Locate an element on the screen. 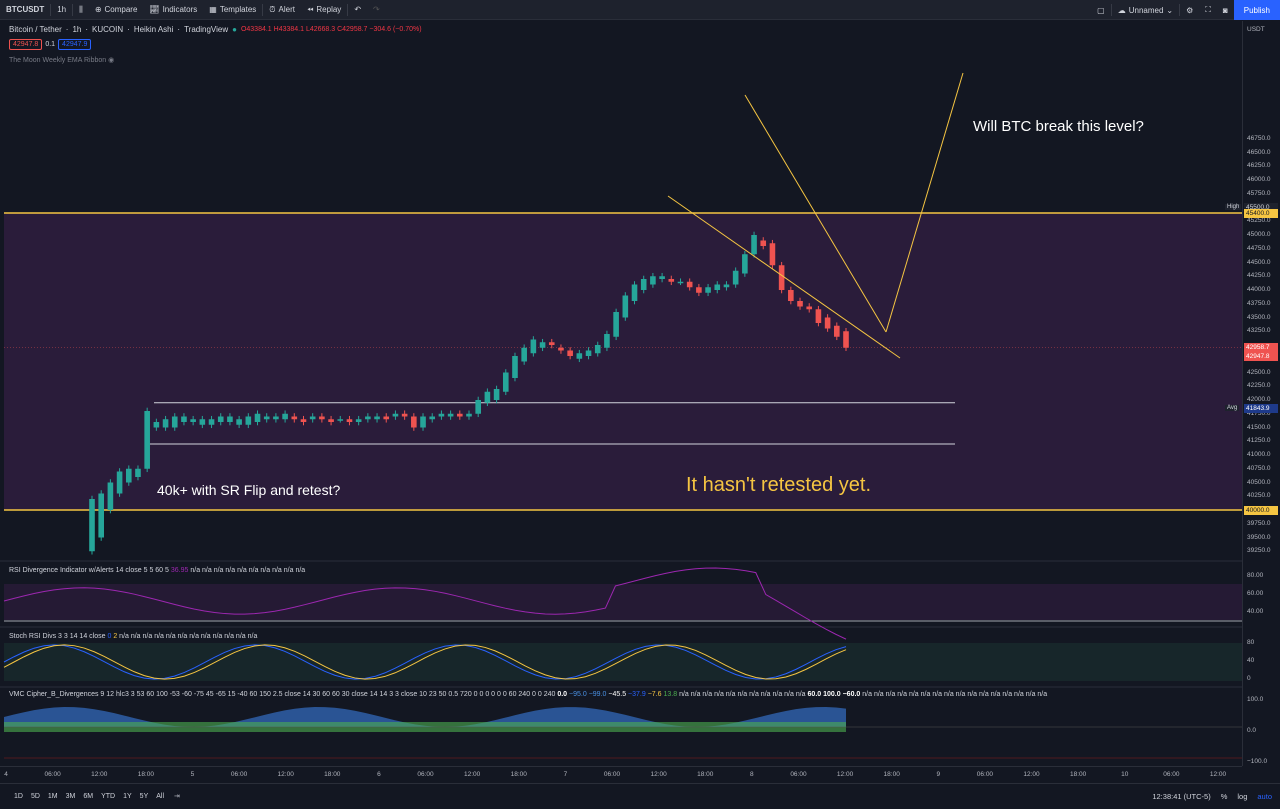 The image size is (1280, 809). legend-style: Heikin Ashi is located at coordinates (153, 29).